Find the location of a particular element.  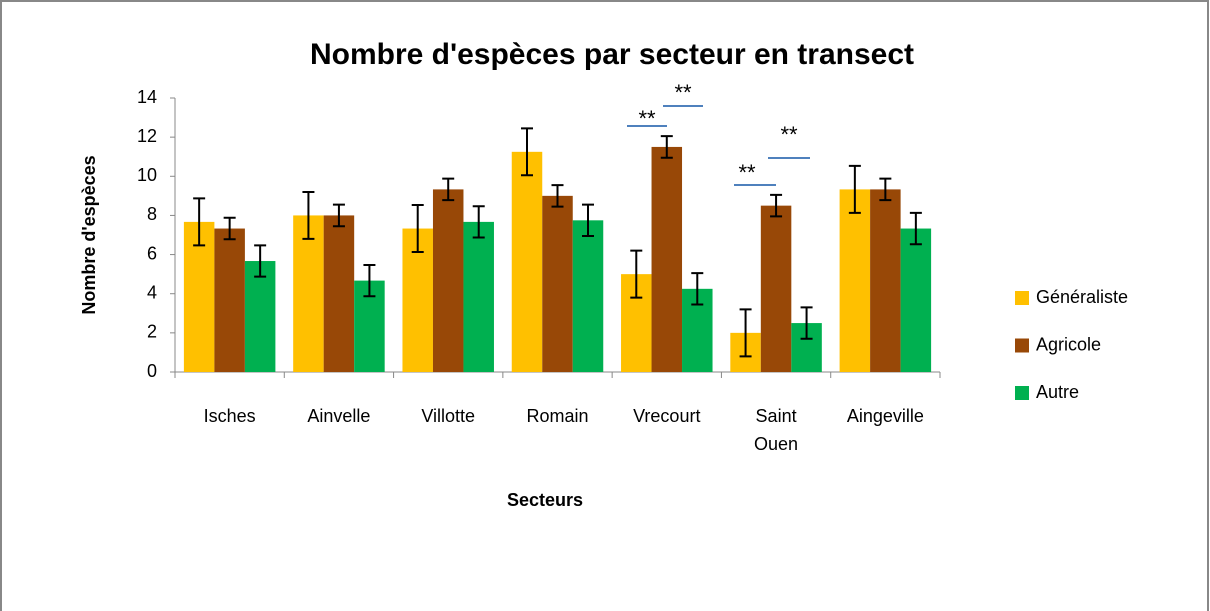

y-tick-label: 8 is located at coordinates (152, 214).